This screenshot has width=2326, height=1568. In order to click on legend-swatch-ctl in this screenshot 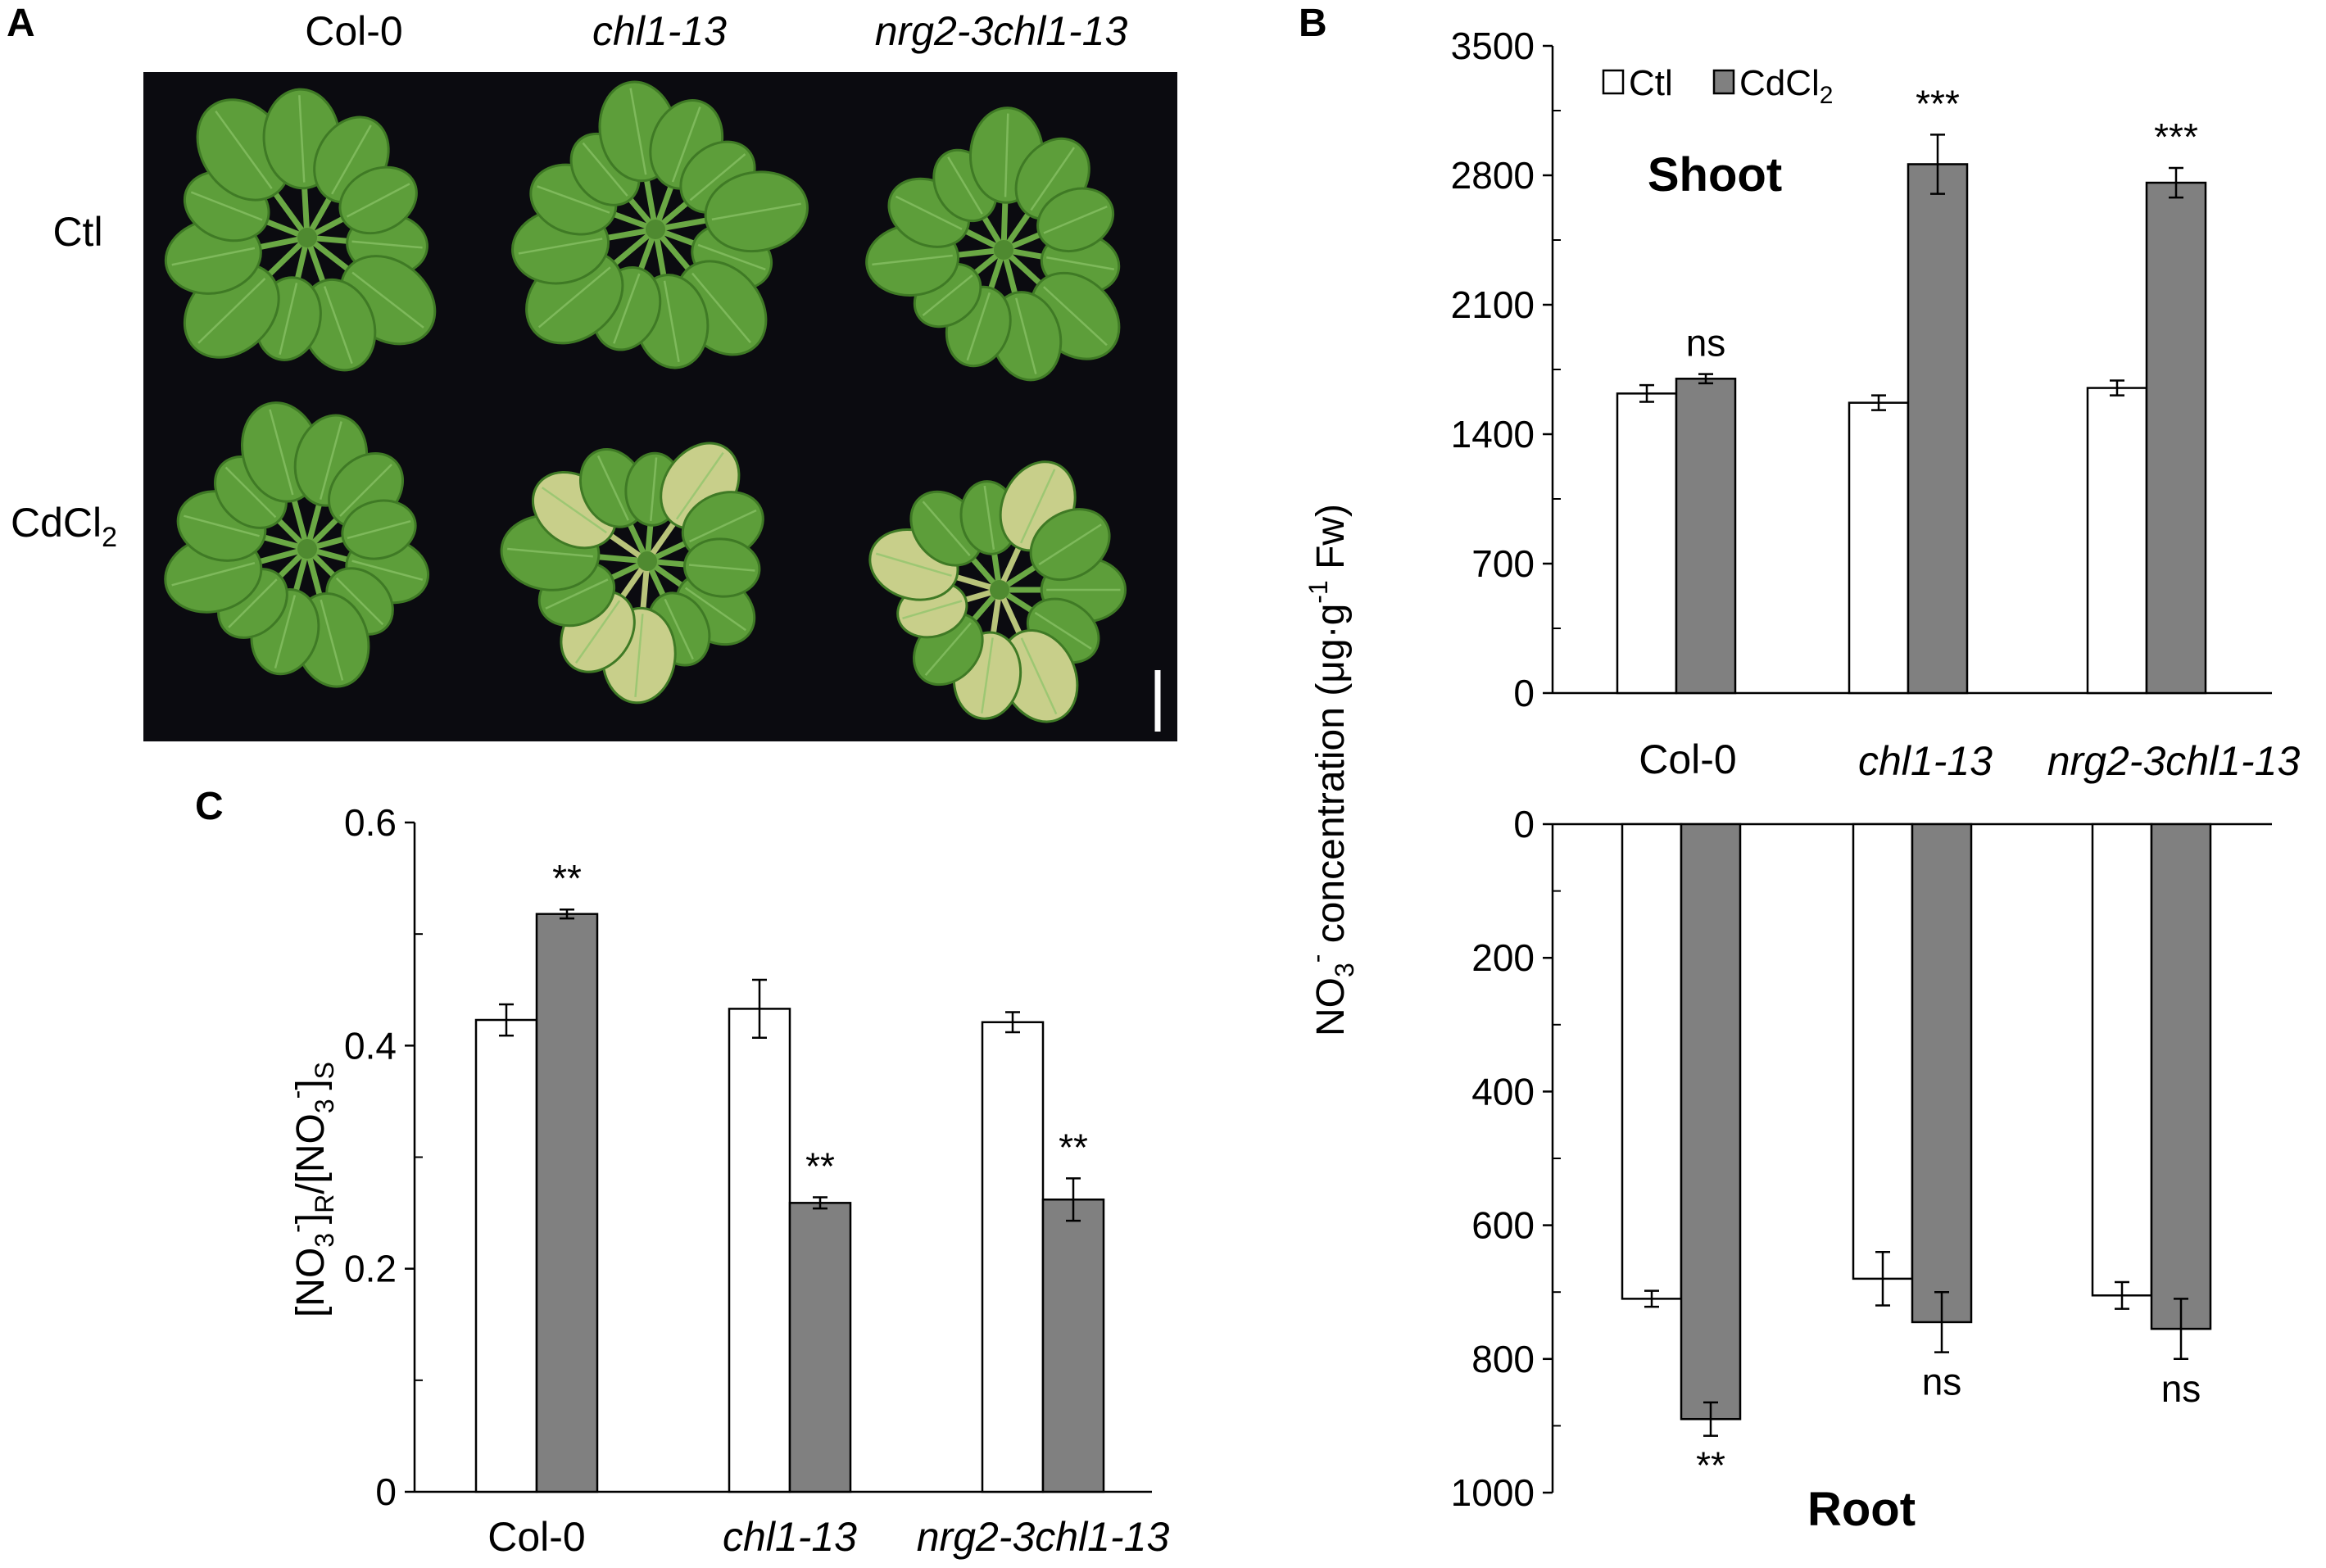, I will do `click(1613, 82)`.